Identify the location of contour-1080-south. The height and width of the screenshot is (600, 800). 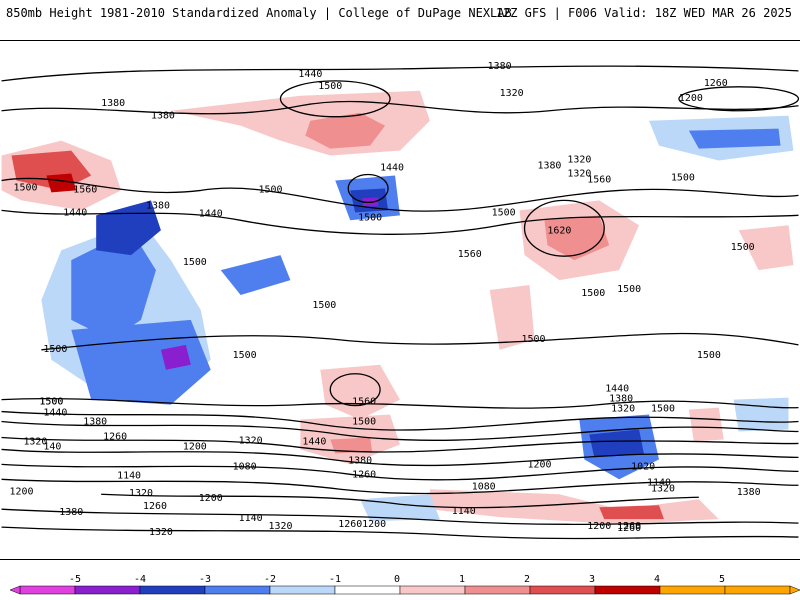
(400, 501).